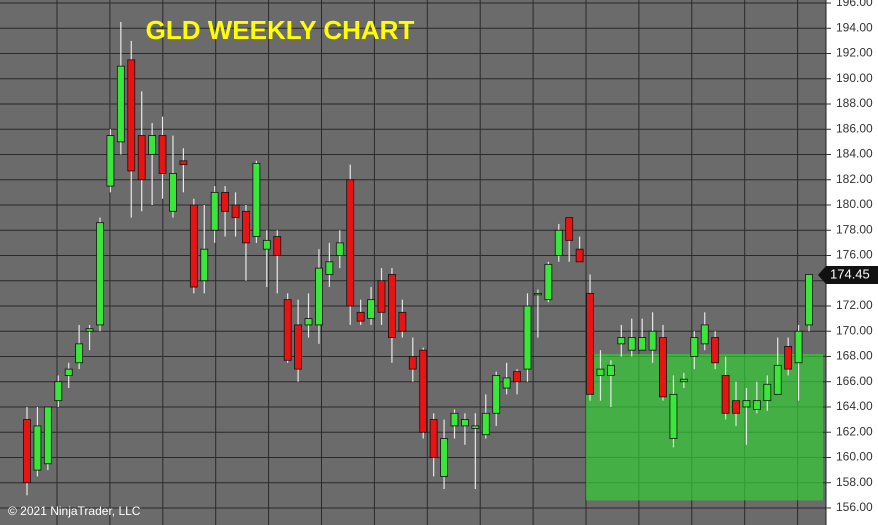 The image size is (878, 525). Describe the element at coordinates (854, 482) in the screenshot. I see `y-tick-label: 158.00` at that location.